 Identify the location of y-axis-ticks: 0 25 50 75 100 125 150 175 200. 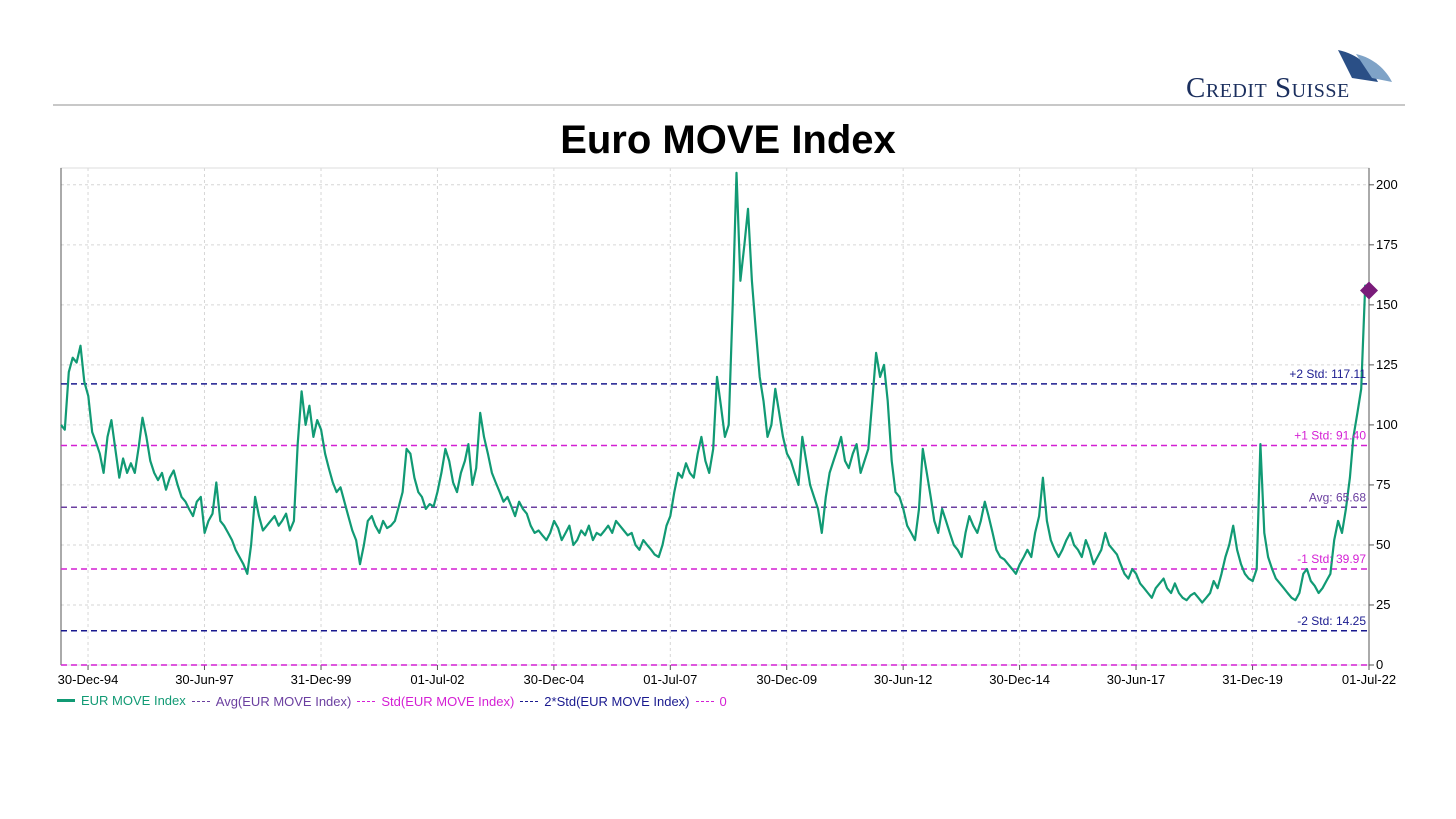
(1383, 424).